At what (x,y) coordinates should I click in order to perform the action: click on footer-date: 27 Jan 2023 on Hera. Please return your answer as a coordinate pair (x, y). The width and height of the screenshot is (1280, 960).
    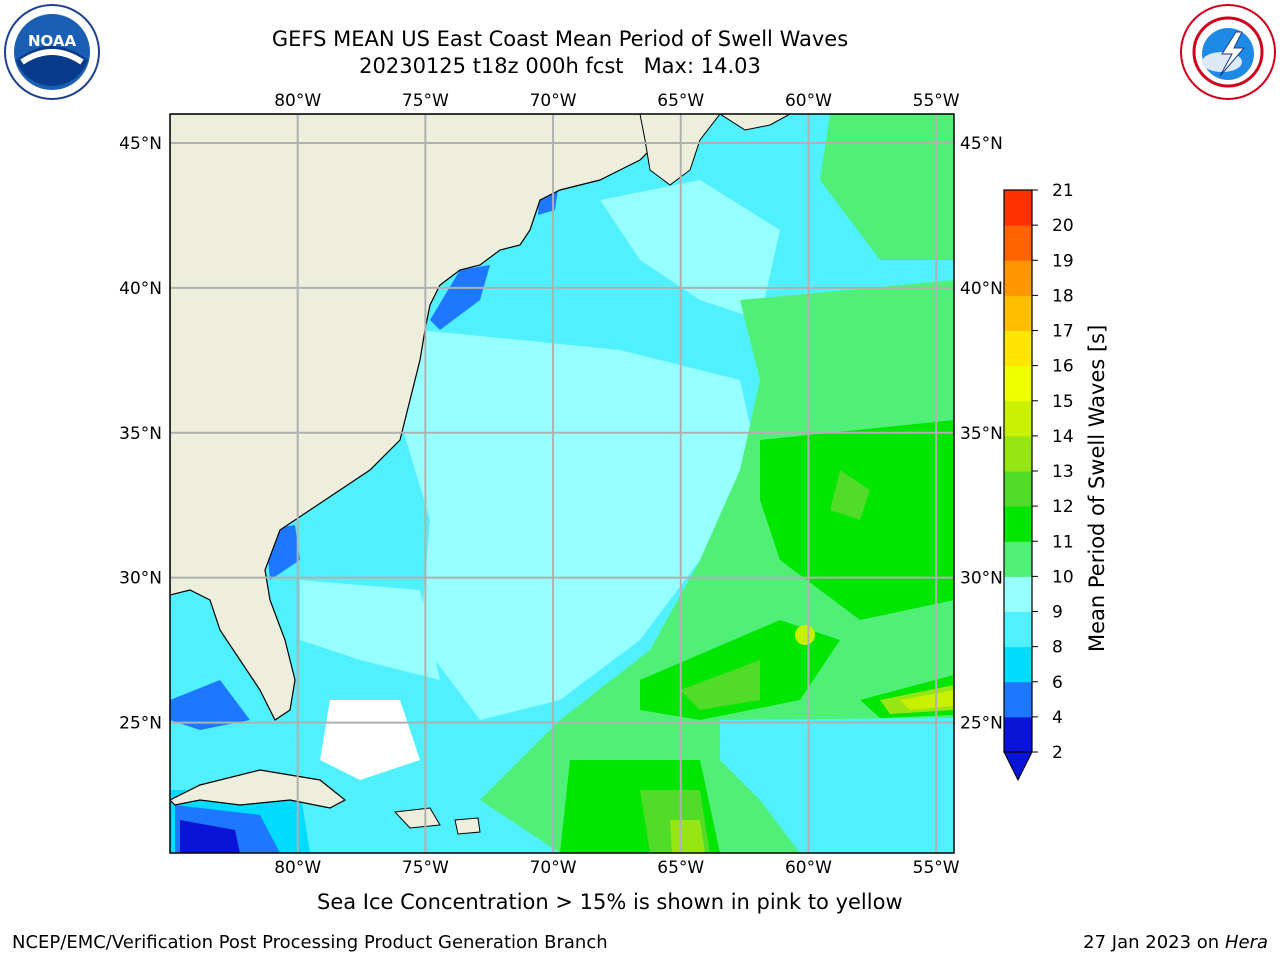
    Looking at the image, I should click on (1175, 942).